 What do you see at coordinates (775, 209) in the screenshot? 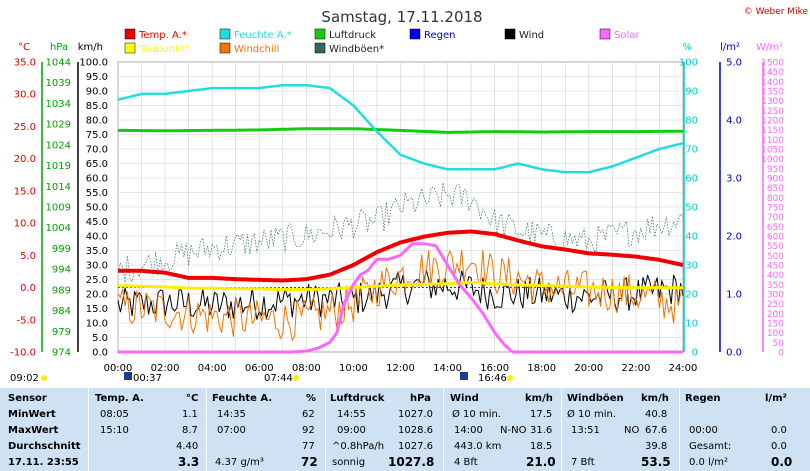
I see `tick-label-solar: 750` at bounding box center [775, 209].